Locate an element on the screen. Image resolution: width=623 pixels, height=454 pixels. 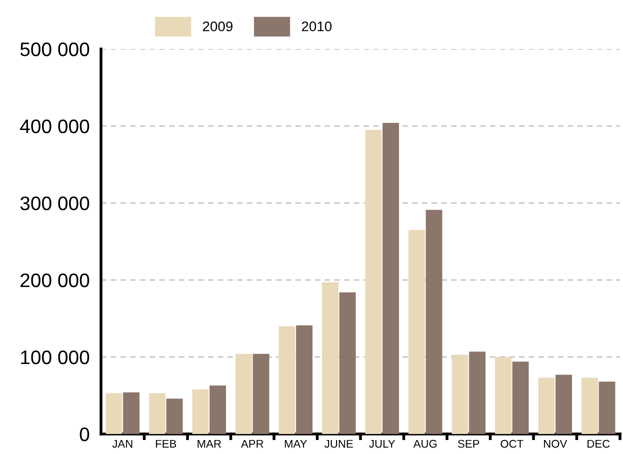
x-tick-label: AUG is located at coordinates (425, 444).